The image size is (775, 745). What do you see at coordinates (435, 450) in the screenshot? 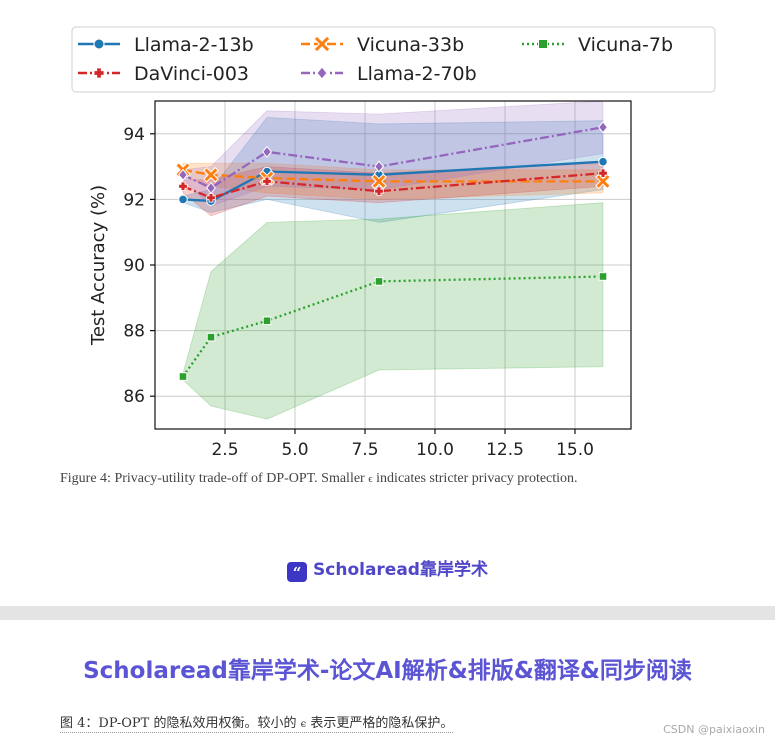
I see `x-tick-label: 10.0` at bounding box center [435, 450].